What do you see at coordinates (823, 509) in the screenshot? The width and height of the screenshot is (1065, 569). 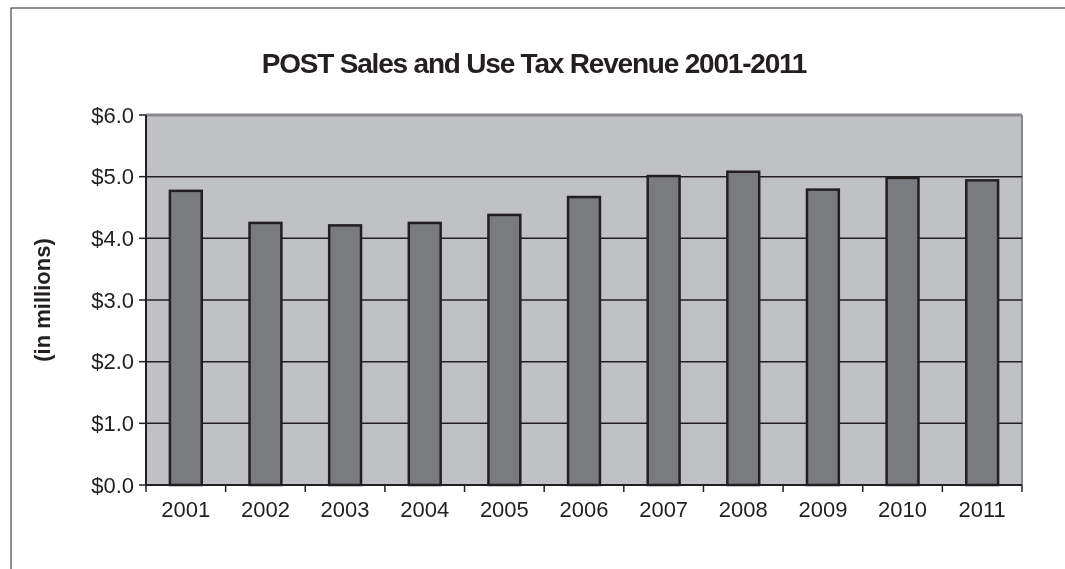 I see `x-tick-label: 2009` at bounding box center [823, 509].